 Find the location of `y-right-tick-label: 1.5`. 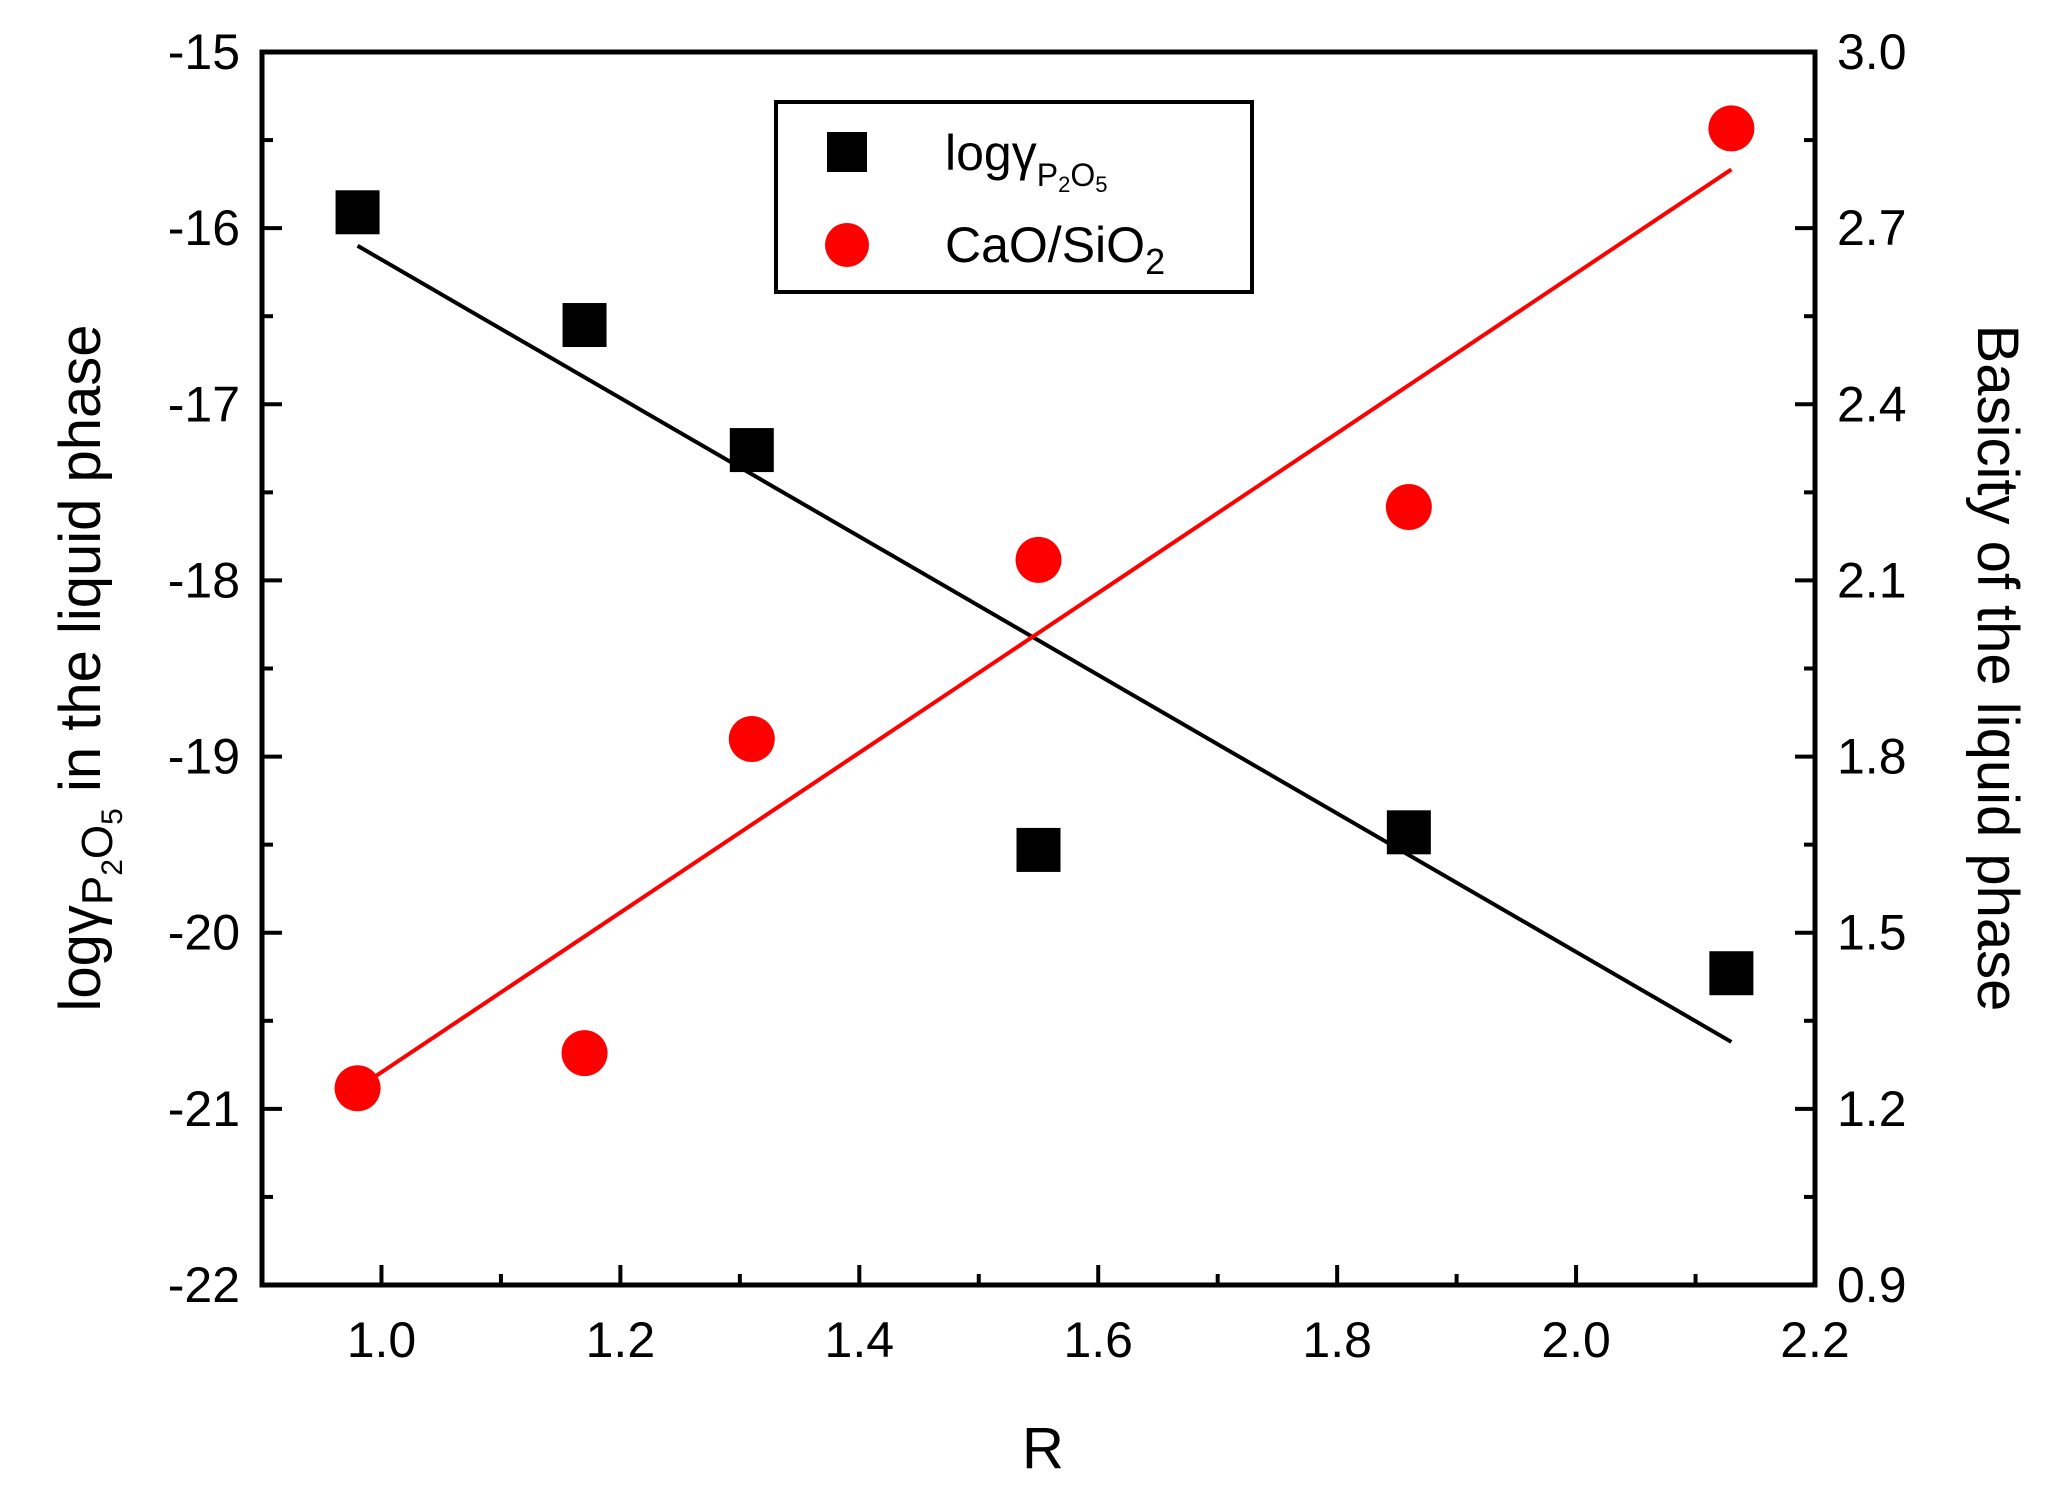

y-right-tick-label: 1.5 is located at coordinates (1872, 933).